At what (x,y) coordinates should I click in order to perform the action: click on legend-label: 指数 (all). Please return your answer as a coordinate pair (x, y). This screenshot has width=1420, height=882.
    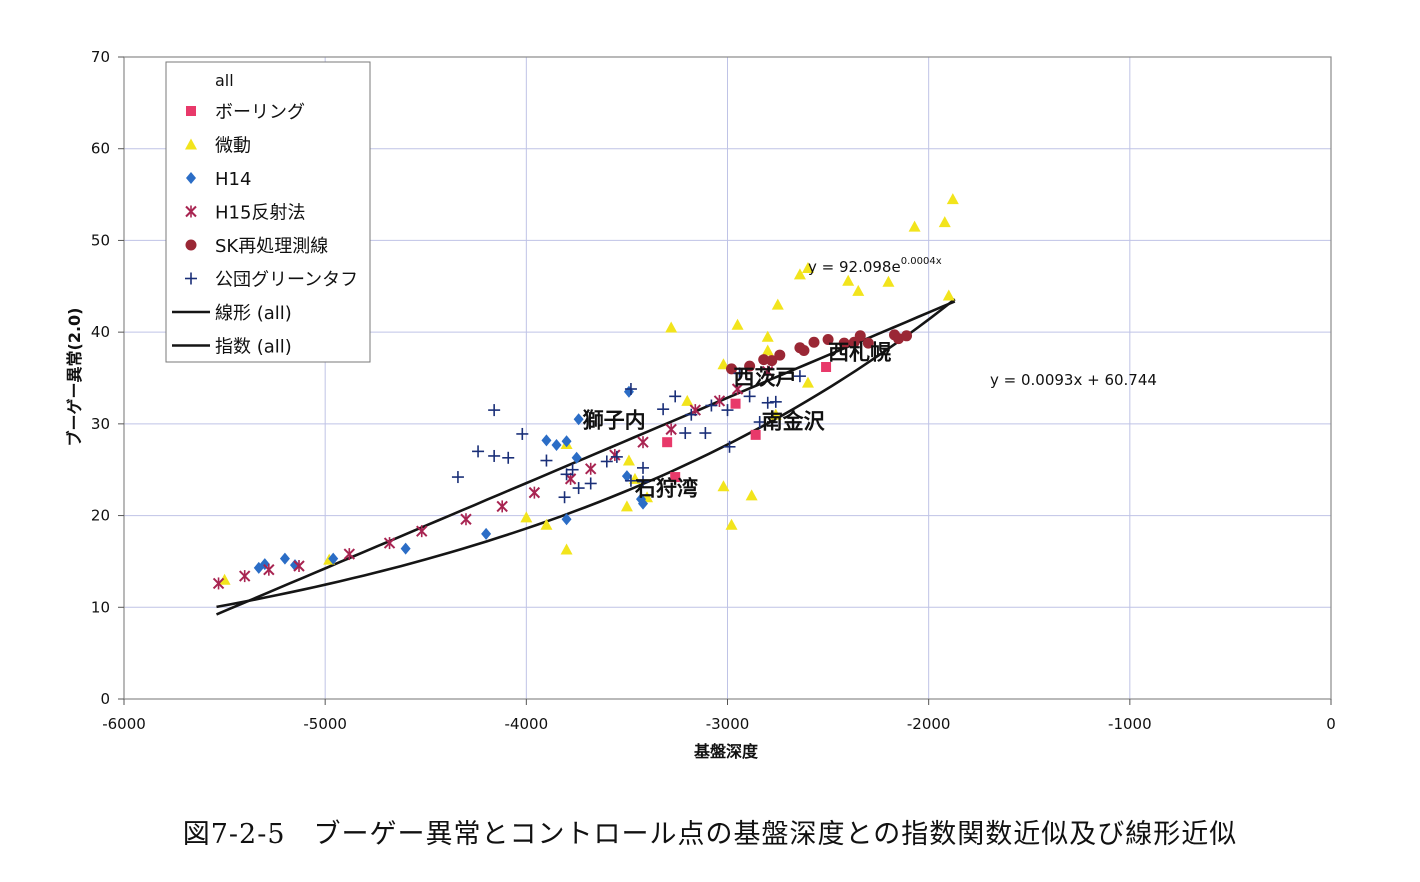
    Looking at the image, I should click on (253, 347).